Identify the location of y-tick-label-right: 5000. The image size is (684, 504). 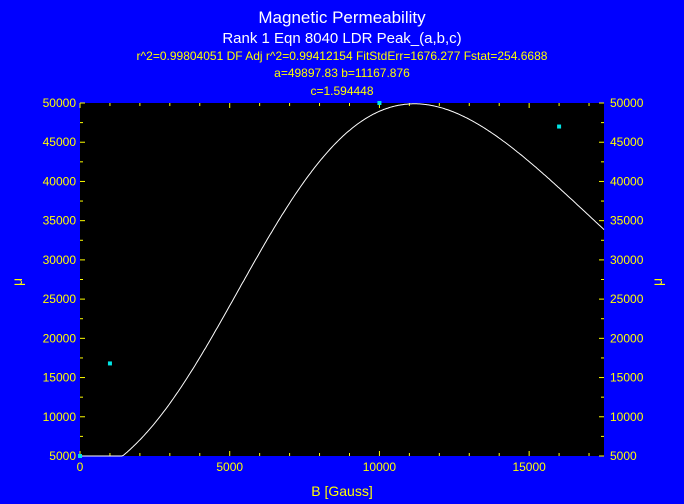
(623, 456).